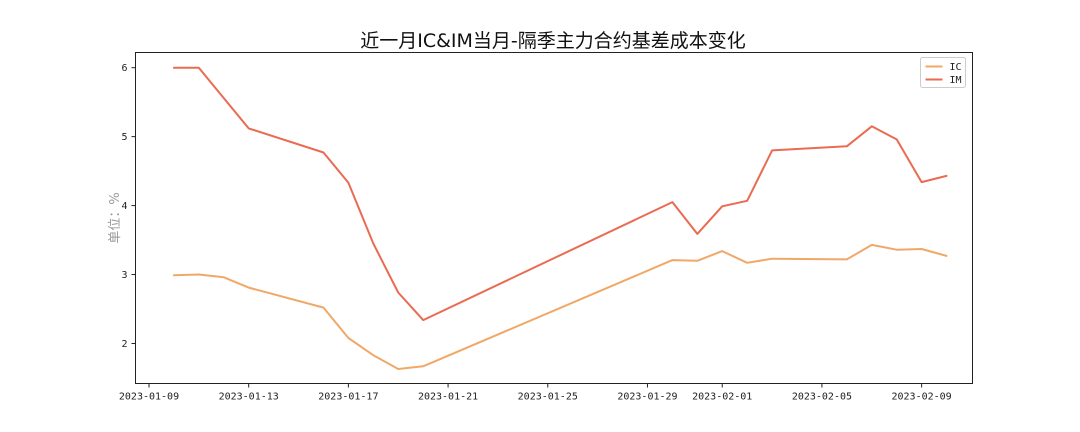 The width and height of the screenshot is (1080, 432). Describe the element at coordinates (956, 67) in the screenshot. I see `legend-label-ic: IC` at that location.